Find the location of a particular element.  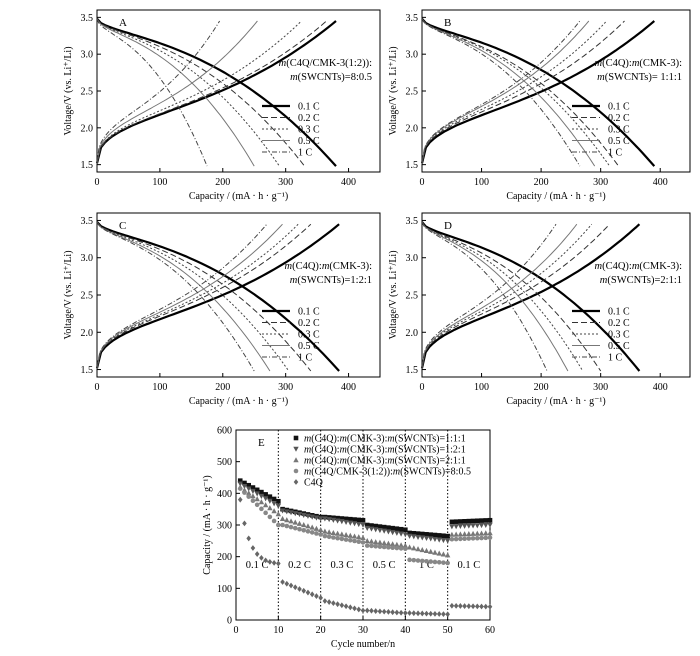

composition-annotation: m(C4Q/CMK-3(1:2)): is located at coordinates (325, 63).